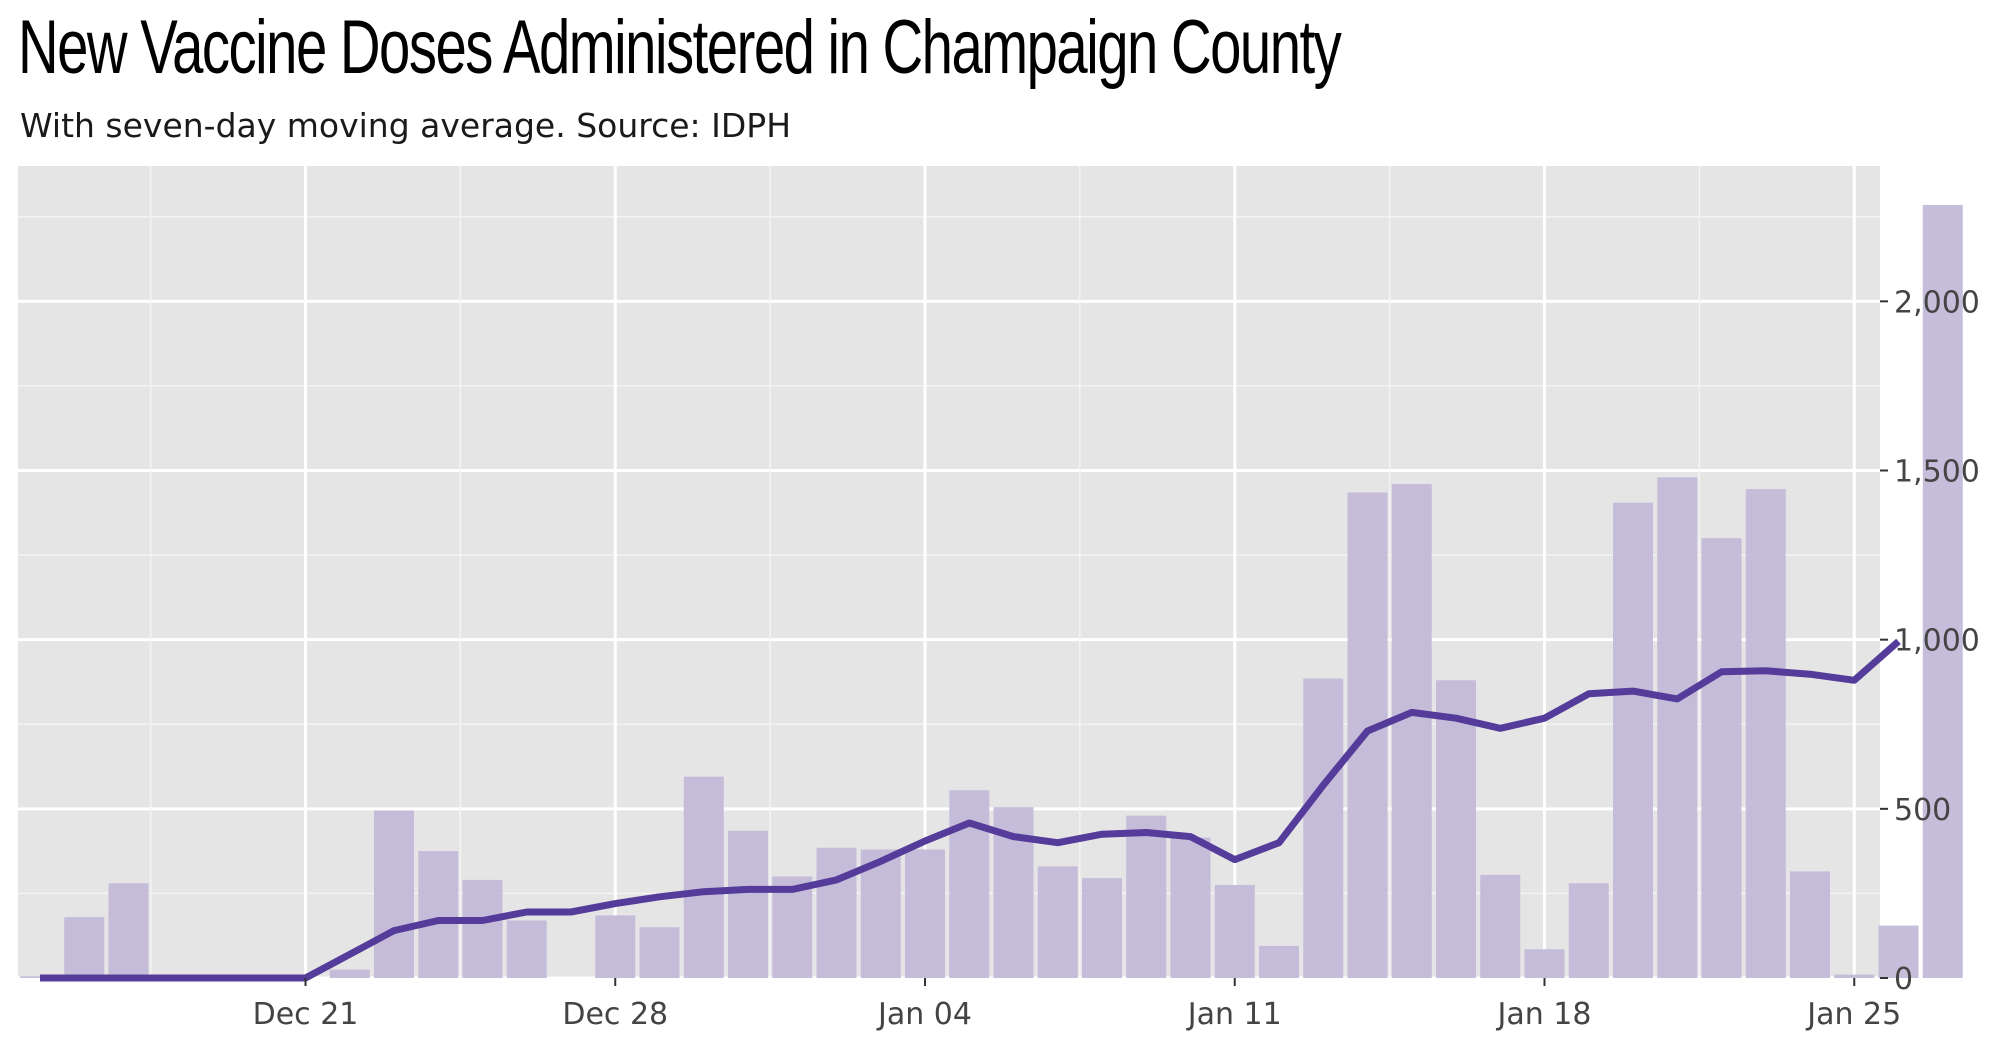  What do you see at coordinates (306, 1014) in the screenshot?
I see `x-tick-label: Dec 21` at bounding box center [306, 1014].